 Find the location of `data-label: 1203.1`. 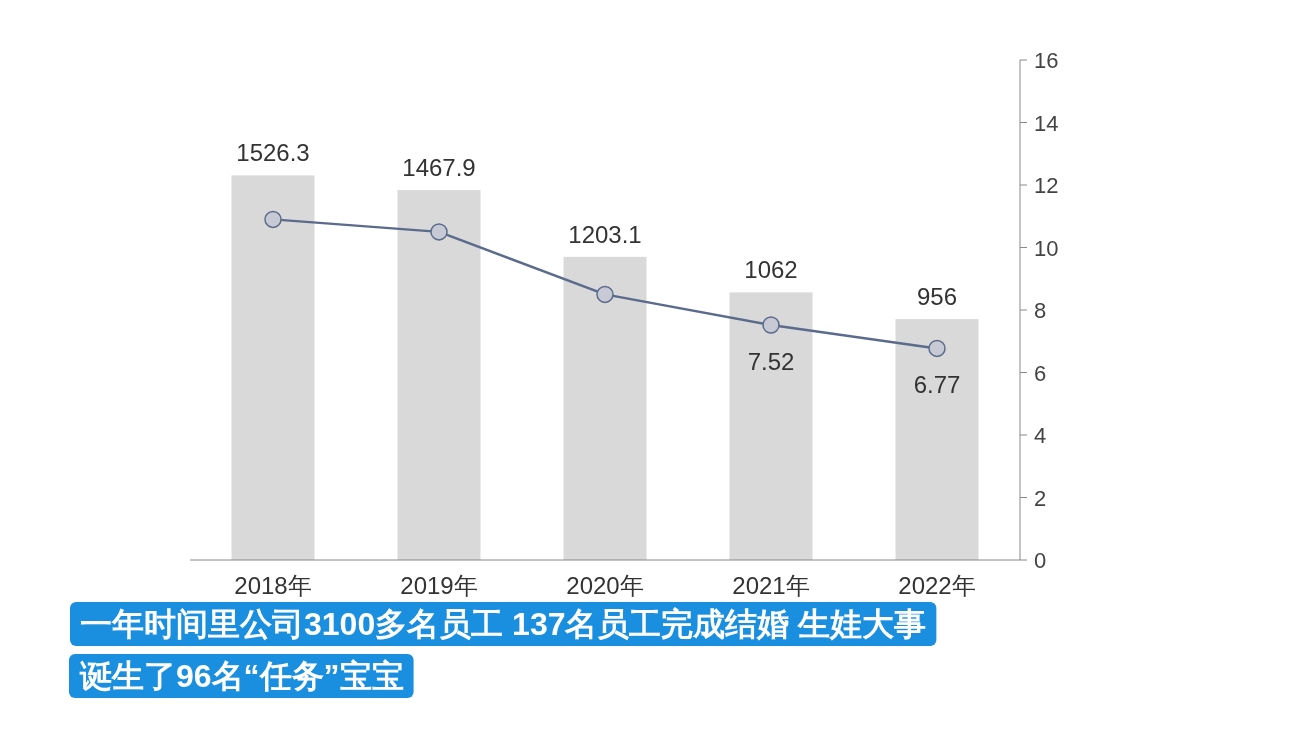

data-label: 1203.1 is located at coordinates (605, 234).